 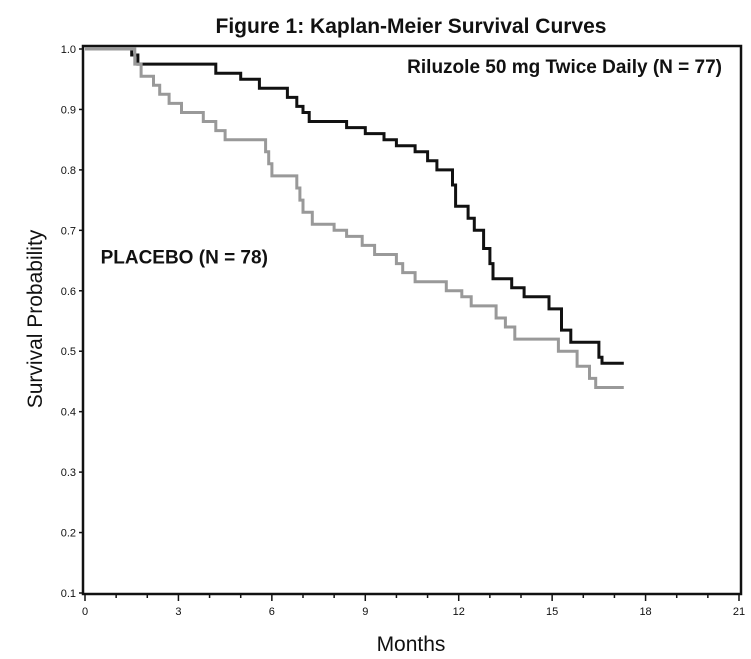 I want to click on y-tick-label: 1.0, so click(x=68, y=50).